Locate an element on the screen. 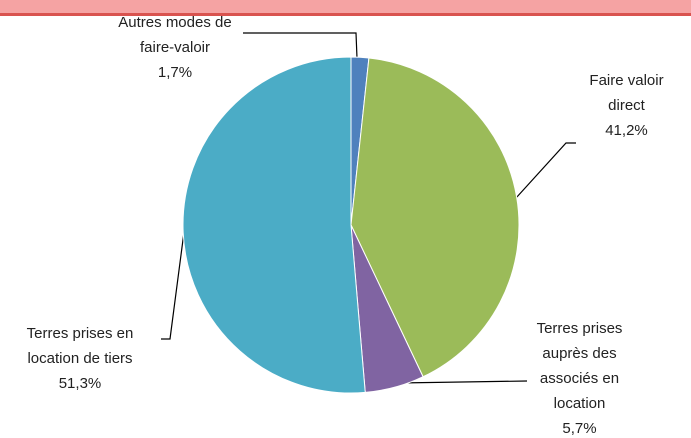 Image resolution: width=691 pixels, height=438 pixels. value-label: 51,3% is located at coordinates (80, 383).